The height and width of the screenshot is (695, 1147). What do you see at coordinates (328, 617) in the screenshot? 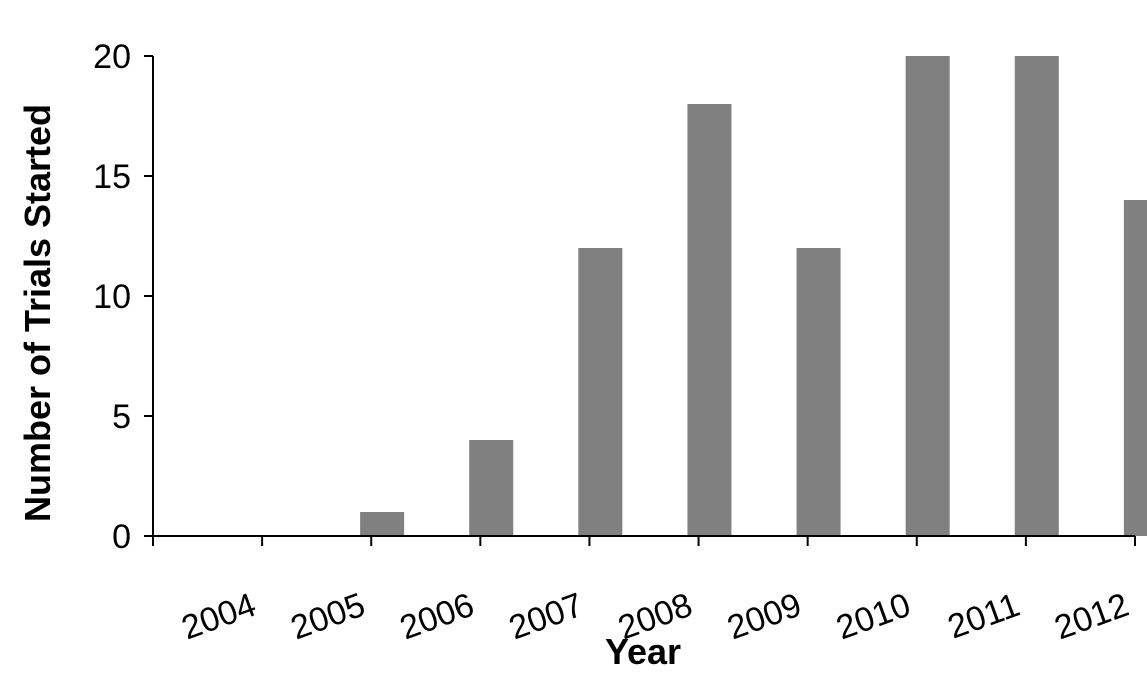
I see `x-tick-label: 2005` at bounding box center [328, 617].